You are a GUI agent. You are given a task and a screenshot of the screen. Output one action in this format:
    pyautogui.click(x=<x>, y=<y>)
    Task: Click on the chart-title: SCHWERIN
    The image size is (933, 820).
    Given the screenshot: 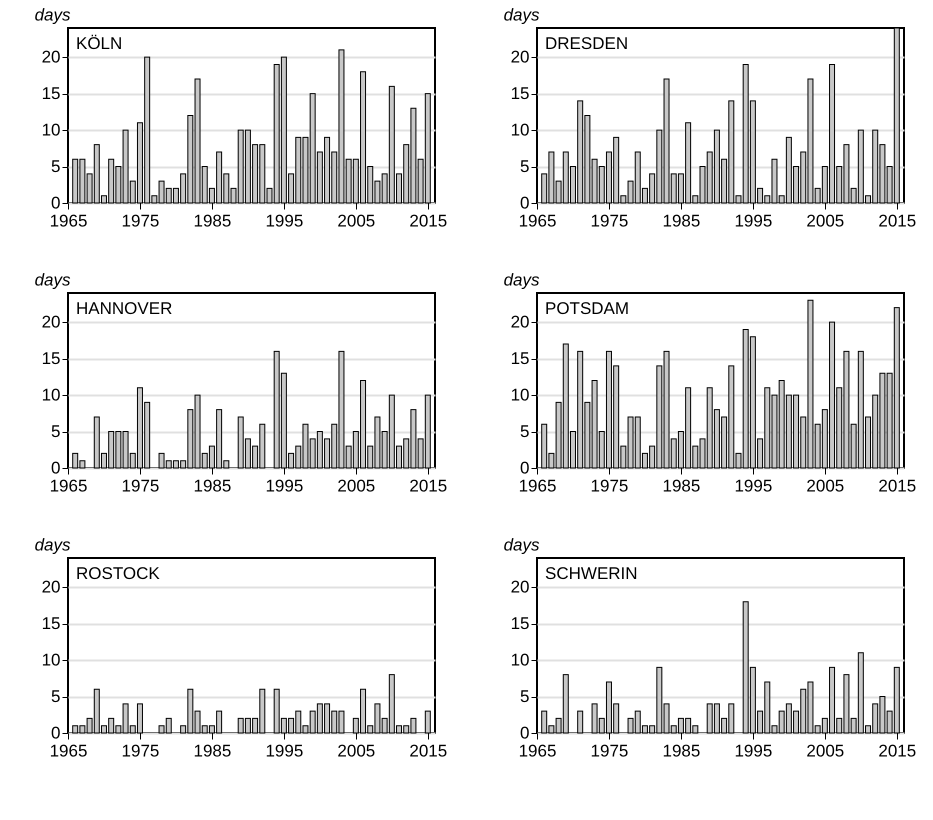 What is the action you would take?
    pyautogui.click(x=591, y=573)
    